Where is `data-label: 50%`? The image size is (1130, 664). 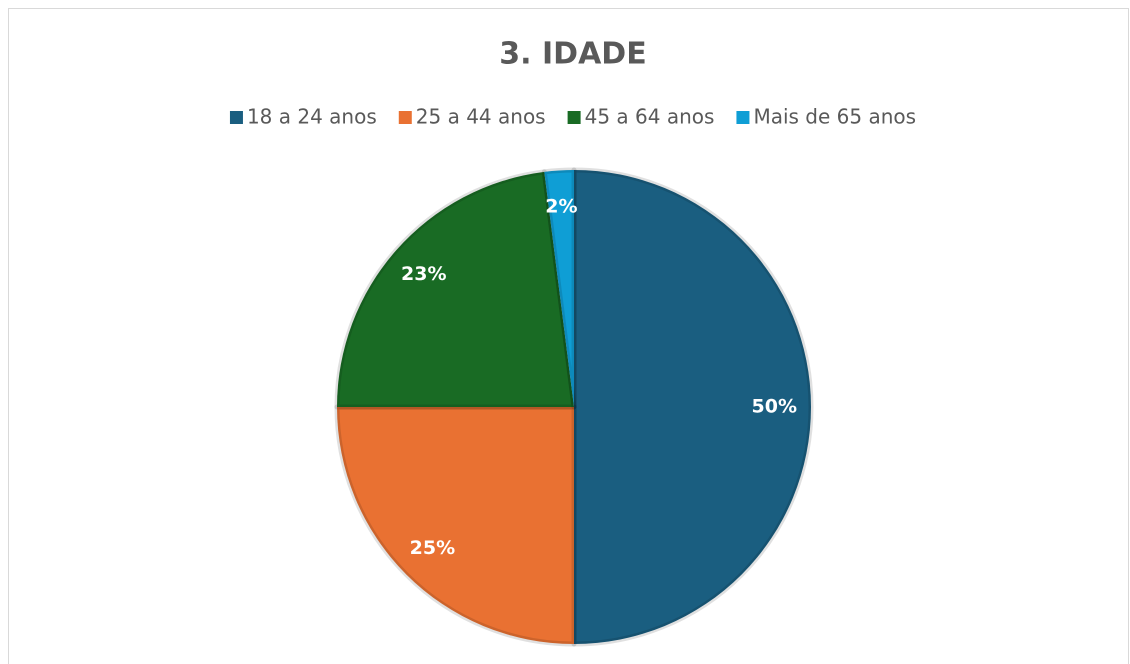
data-label: 50% is located at coordinates (774, 407).